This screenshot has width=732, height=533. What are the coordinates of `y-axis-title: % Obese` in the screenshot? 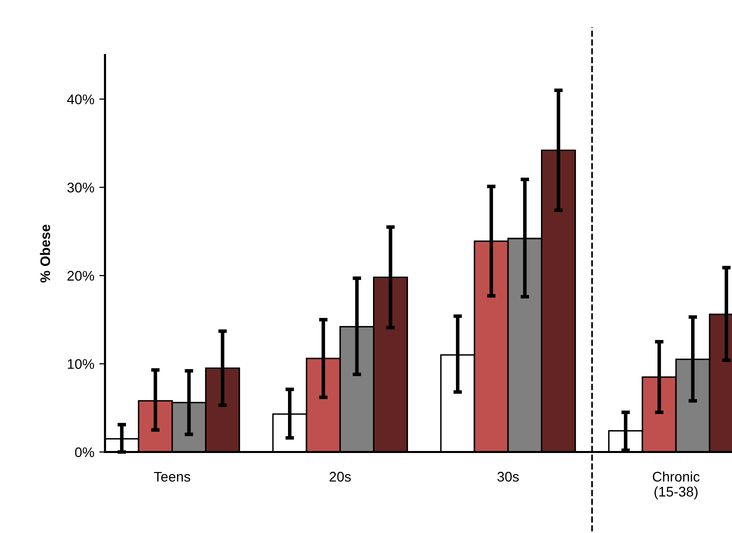 It's located at (45, 253).